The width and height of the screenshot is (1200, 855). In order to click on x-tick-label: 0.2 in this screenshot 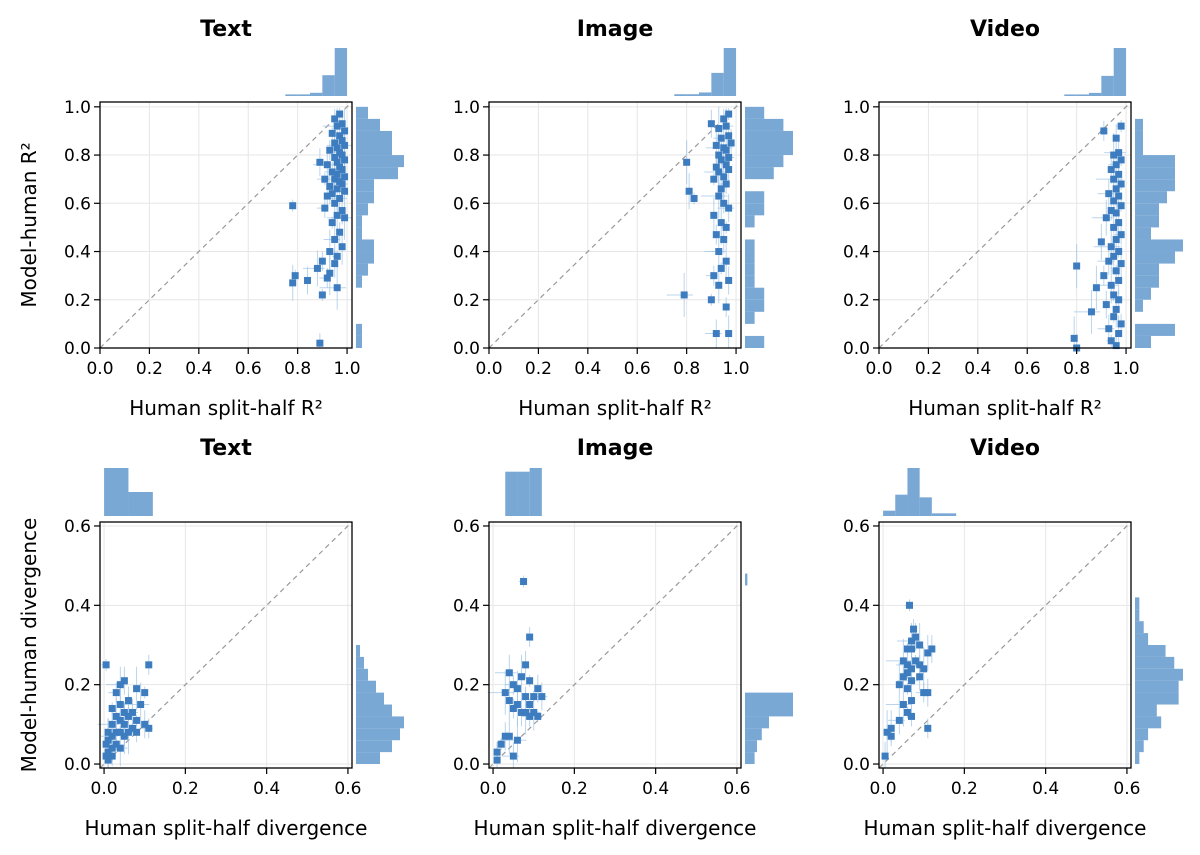, I will do `click(185, 789)`.